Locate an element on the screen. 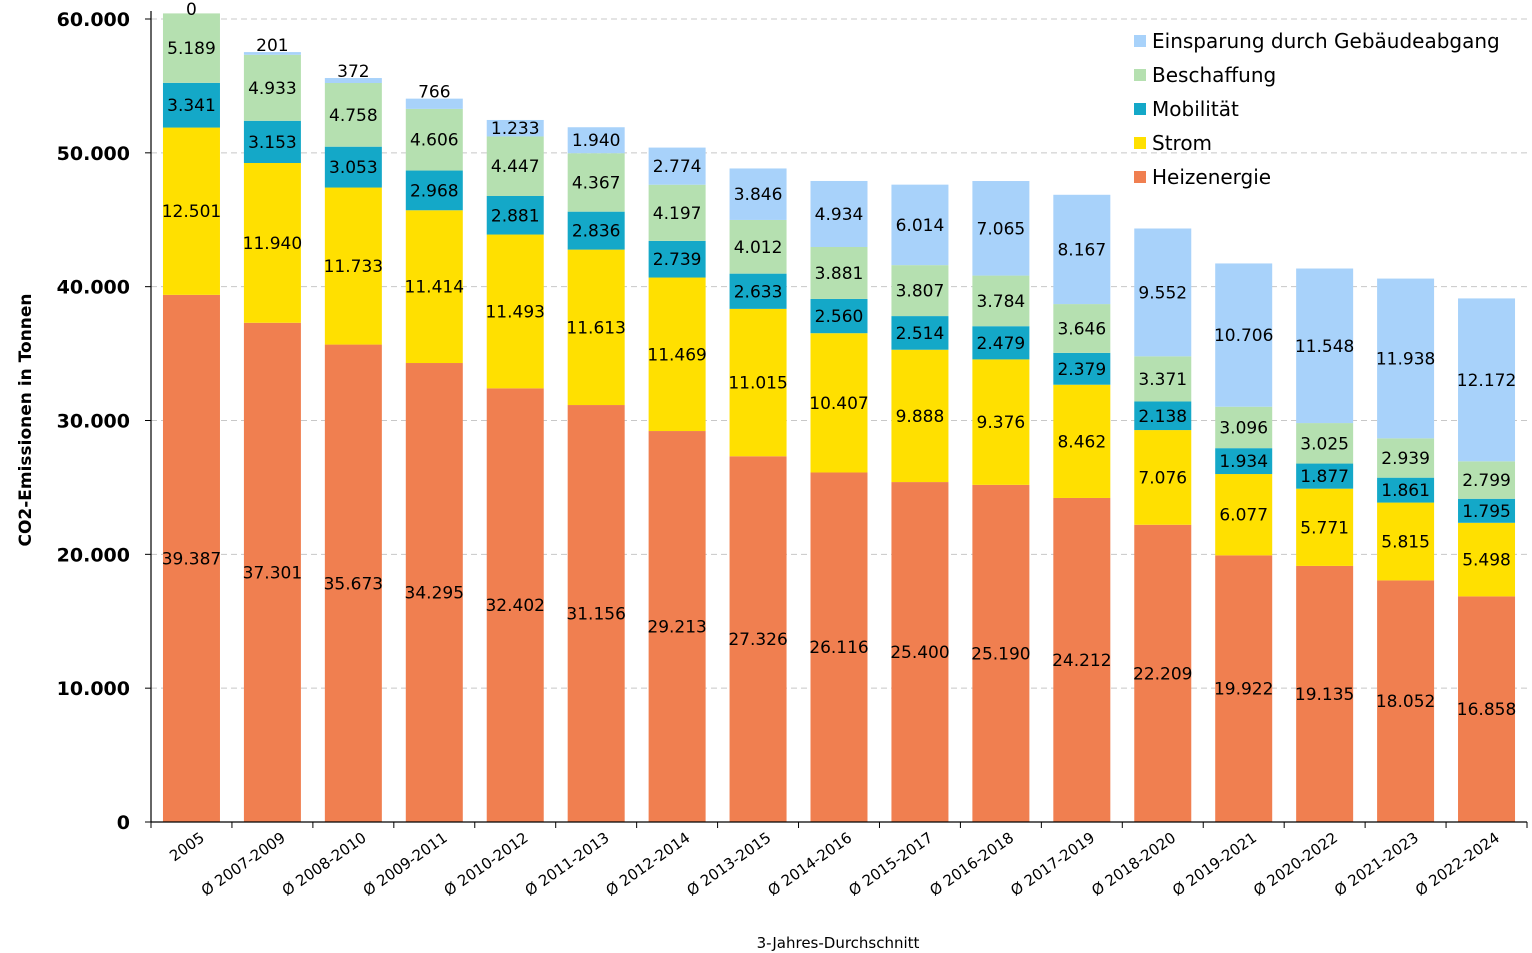 The image size is (1532, 953). data-label: 25.400 is located at coordinates (919, 653).